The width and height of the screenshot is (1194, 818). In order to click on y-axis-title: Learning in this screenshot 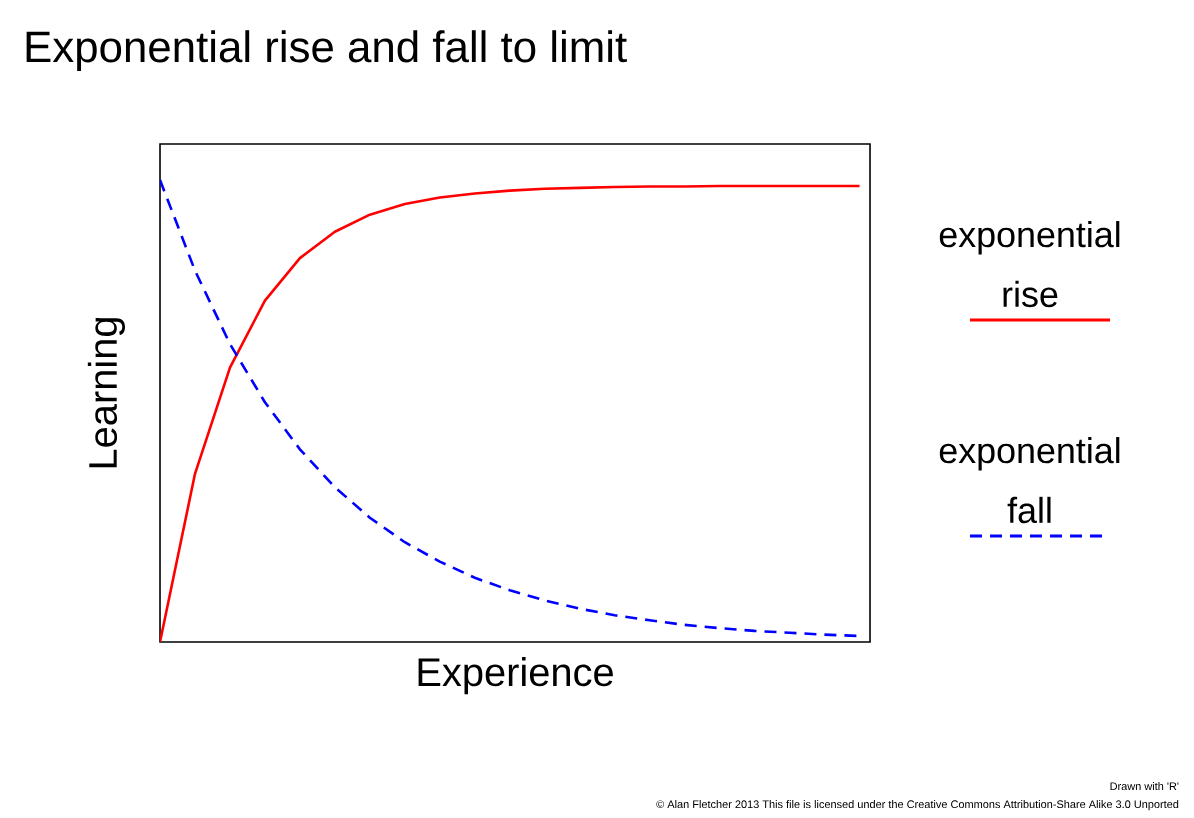, I will do `click(106, 393)`.